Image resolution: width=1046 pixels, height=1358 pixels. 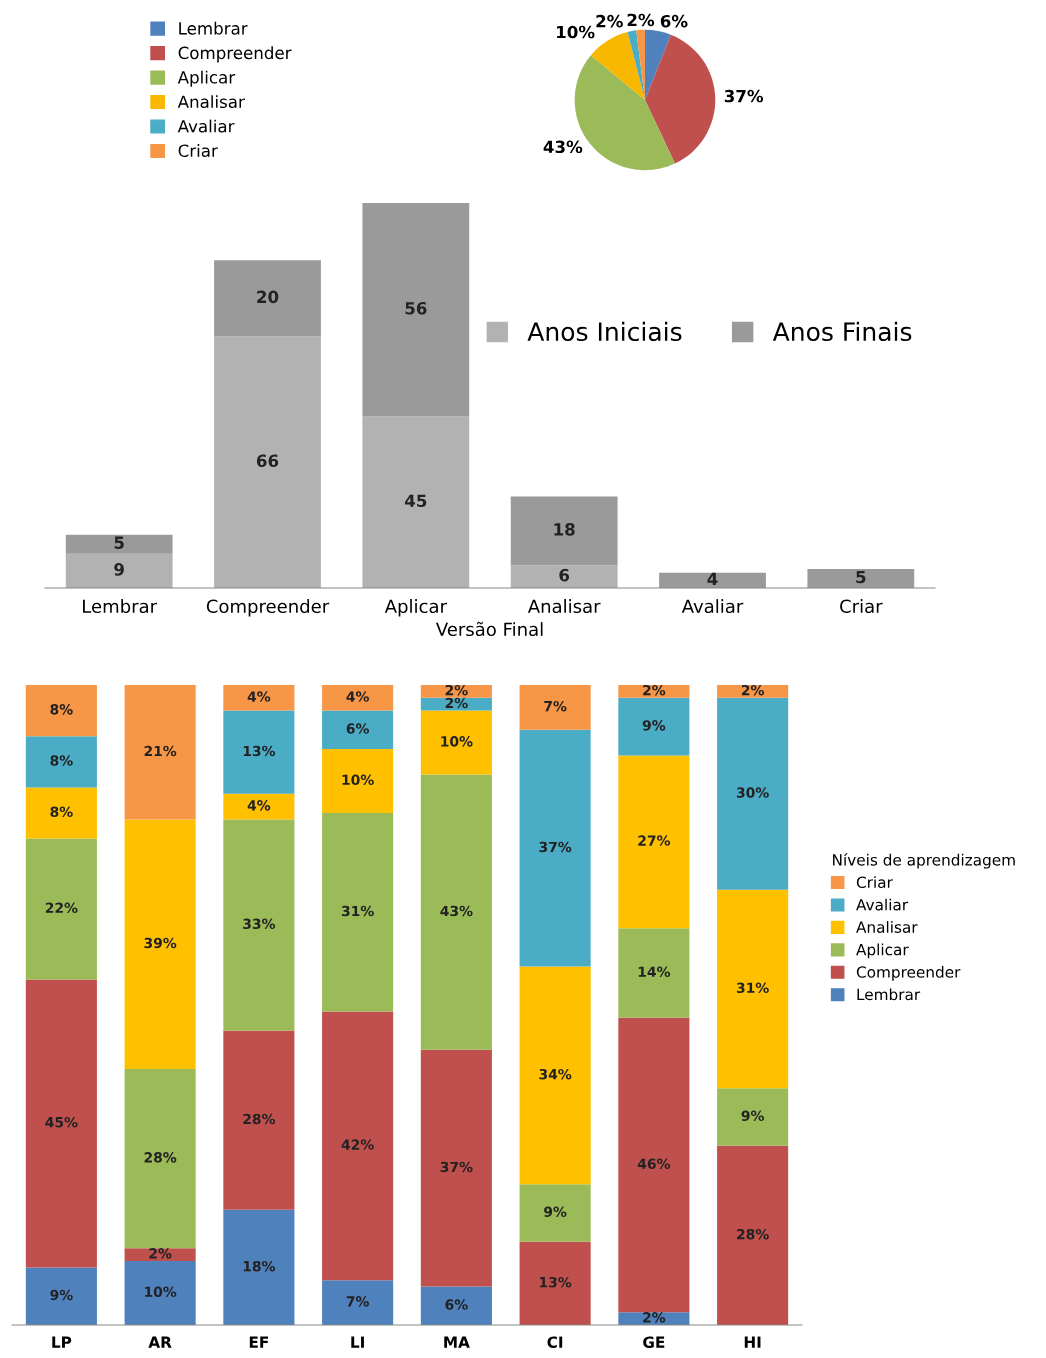 I want to click on data-label: 45%, so click(x=61, y=1122).